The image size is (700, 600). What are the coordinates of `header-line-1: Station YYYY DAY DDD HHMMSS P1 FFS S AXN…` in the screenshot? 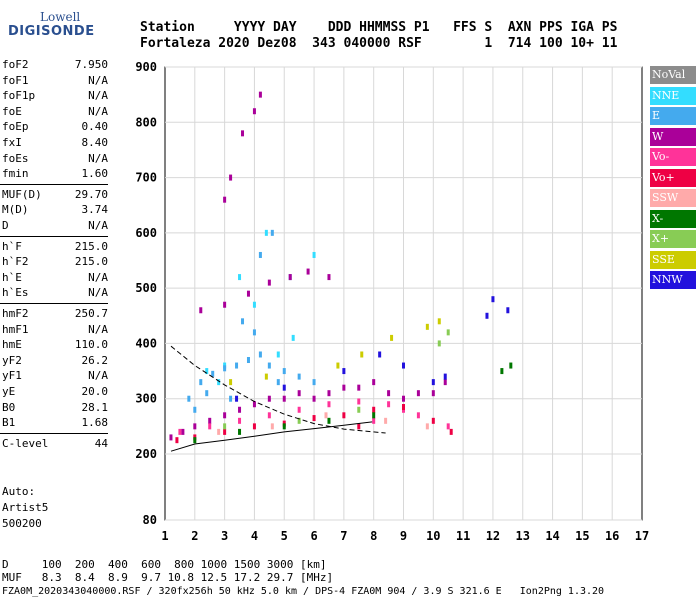 It's located at (379, 27).